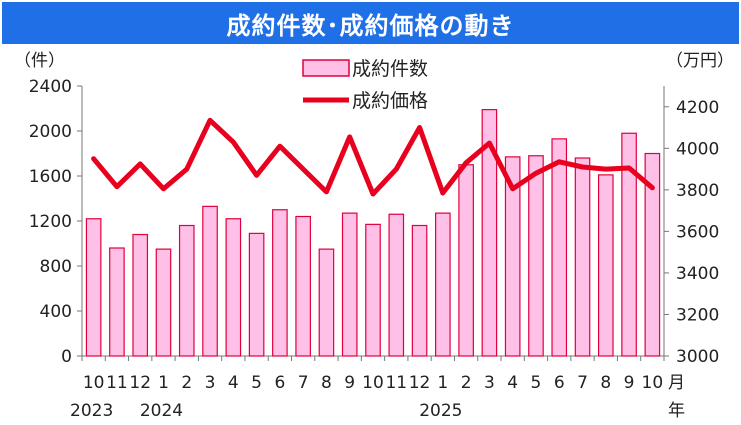 The height and width of the screenshot is (425, 741). I want to click on year-label: 2025, so click(440, 411).